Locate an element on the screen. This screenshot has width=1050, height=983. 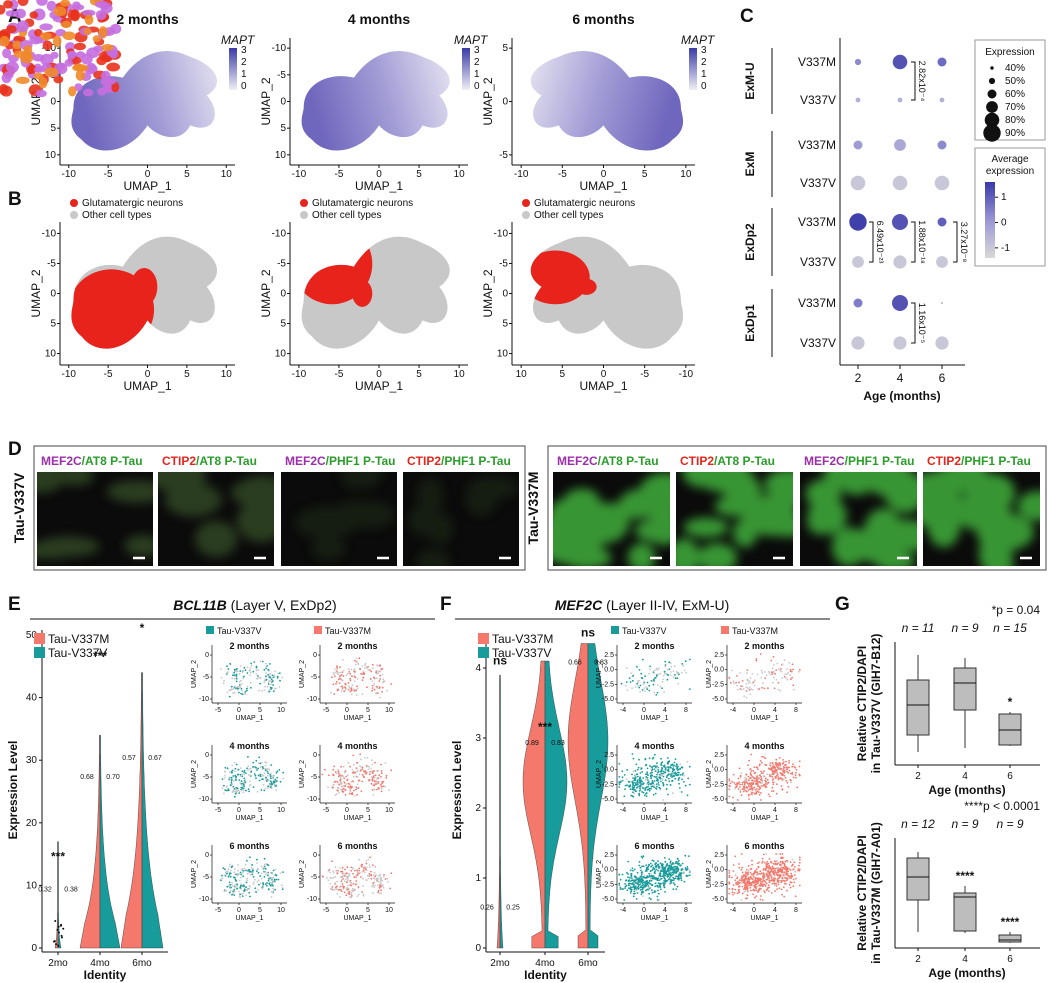
x-tick-label: 10 is located at coordinates (460, 374).